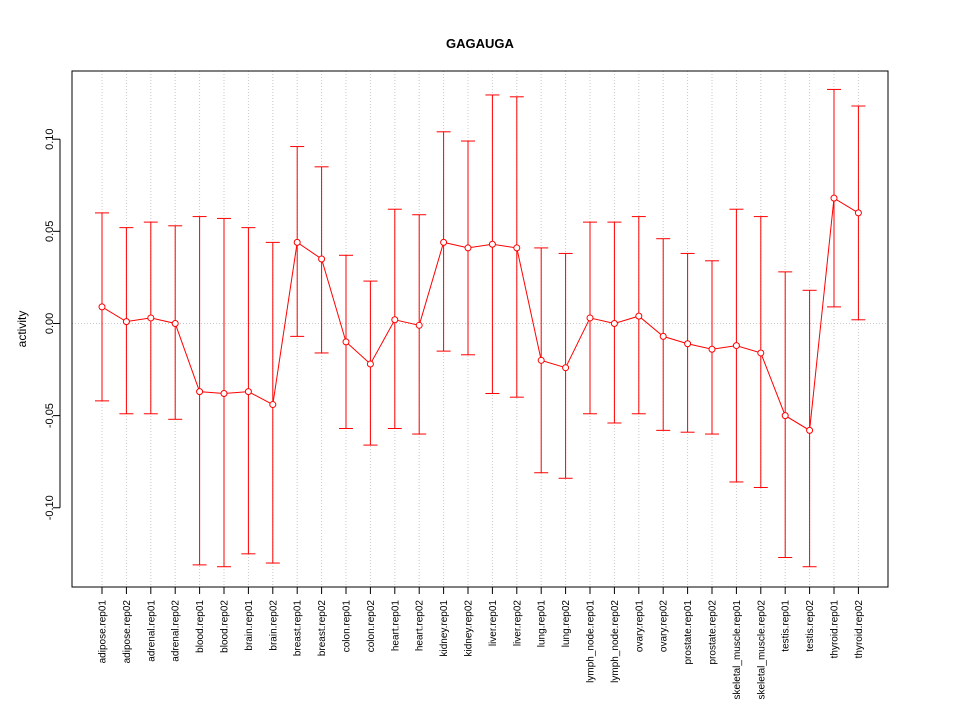  What do you see at coordinates (810, 626) in the screenshot?
I see `x-tick-label: testis.rep02` at bounding box center [810, 626].